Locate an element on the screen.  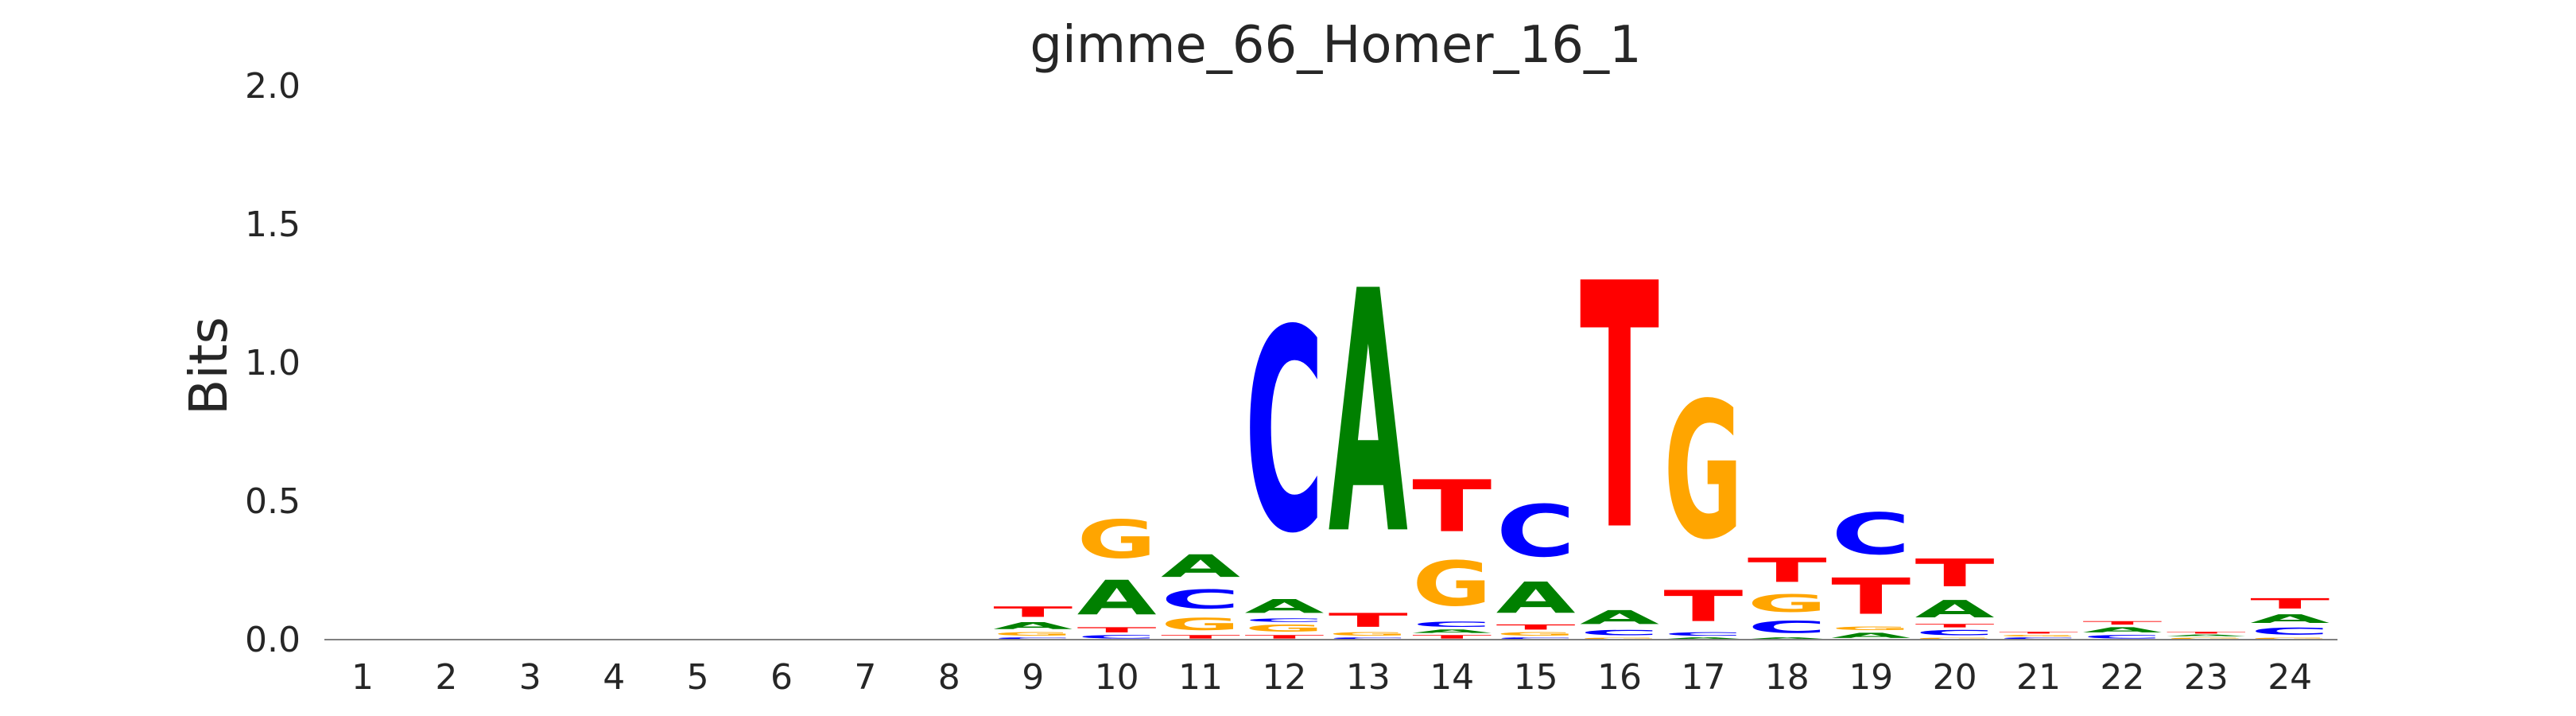
x-tick-label: 21 is located at coordinates (2039, 677).